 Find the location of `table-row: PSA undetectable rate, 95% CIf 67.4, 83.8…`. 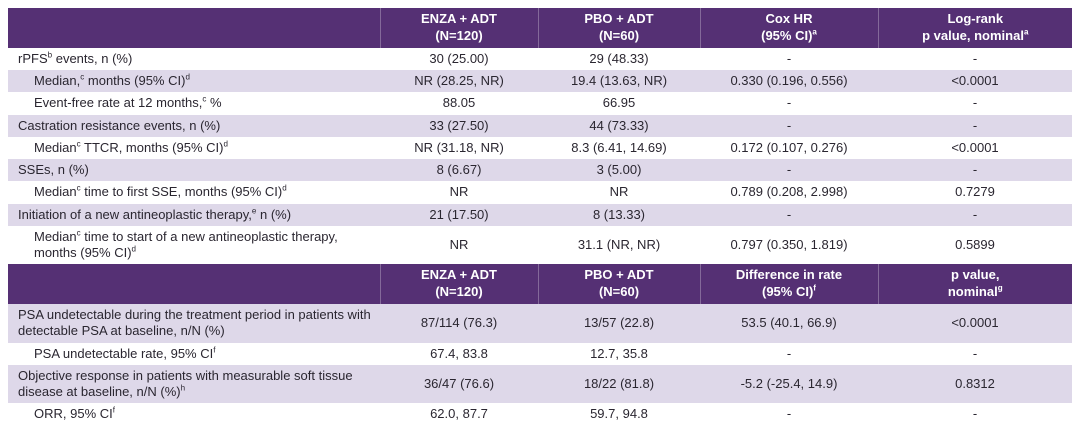

table-row: PSA undetectable rate, 95% CIf 67.4, 83.8… is located at coordinates (540, 353).